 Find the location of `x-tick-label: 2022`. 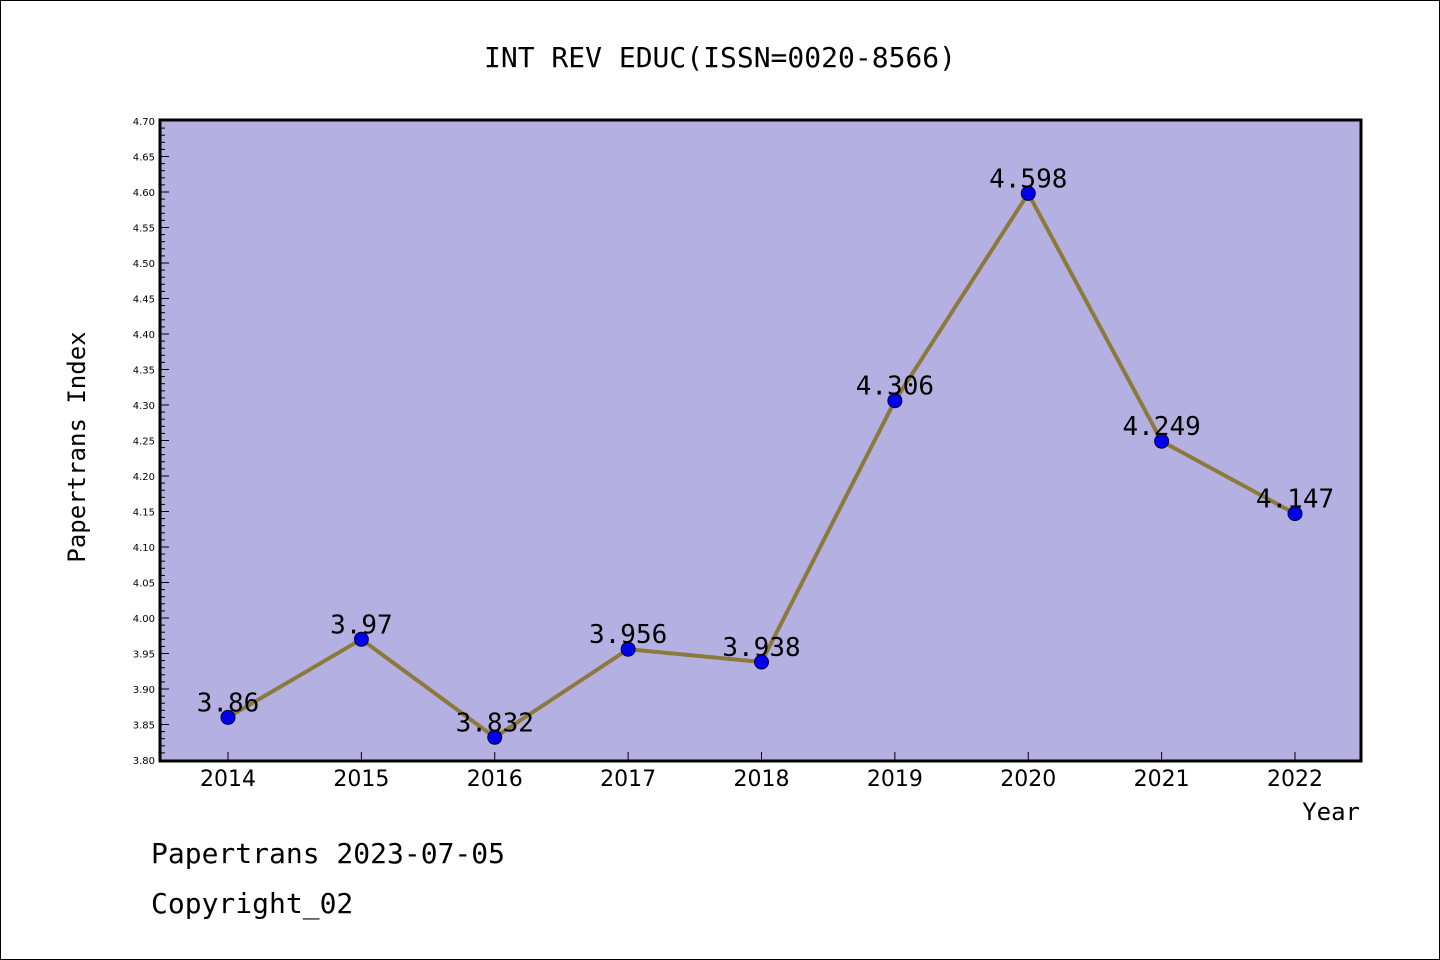

x-tick-label: 2022 is located at coordinates (1295, 779).